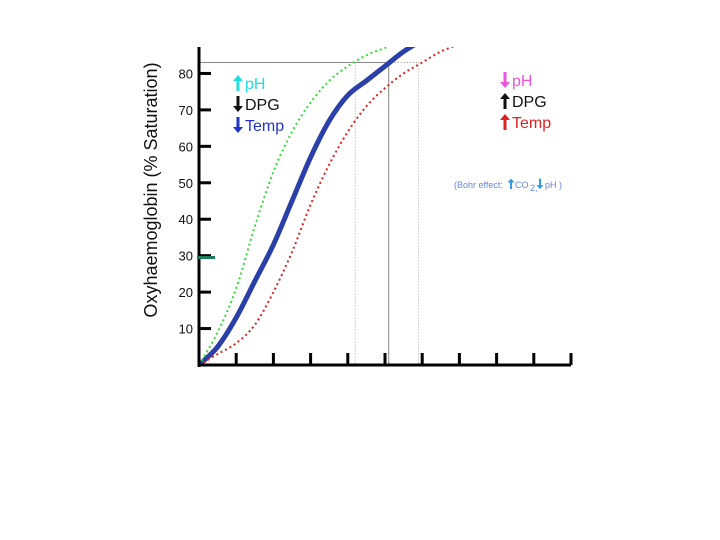 The height and width of the screenshot is (540, 720). What do you see at coordinates (262, 105) in the screenshot?
I see `legend-left-dpg-label: DPG` at bounding box center [262, 105].